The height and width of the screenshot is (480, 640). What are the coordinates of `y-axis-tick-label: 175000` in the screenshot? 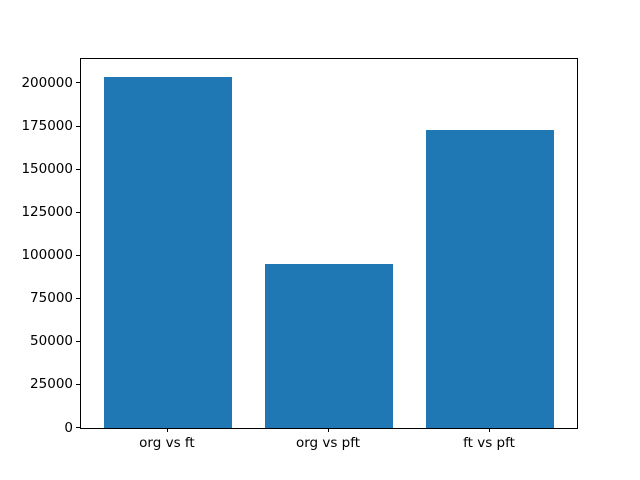 It's located at (47, 126).